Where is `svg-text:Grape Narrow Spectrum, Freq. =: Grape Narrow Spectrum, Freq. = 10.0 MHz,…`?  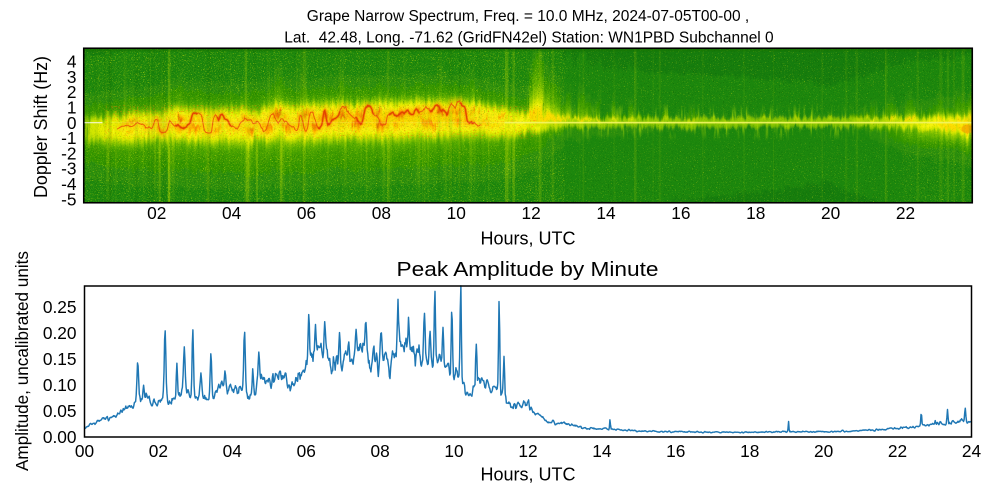 svg-text:Grape Narrow Spectrum, Freq. =: Grape Narrow Spectrum, Freq. = 10.0 MHz,… is located at coordinates (528, 16).